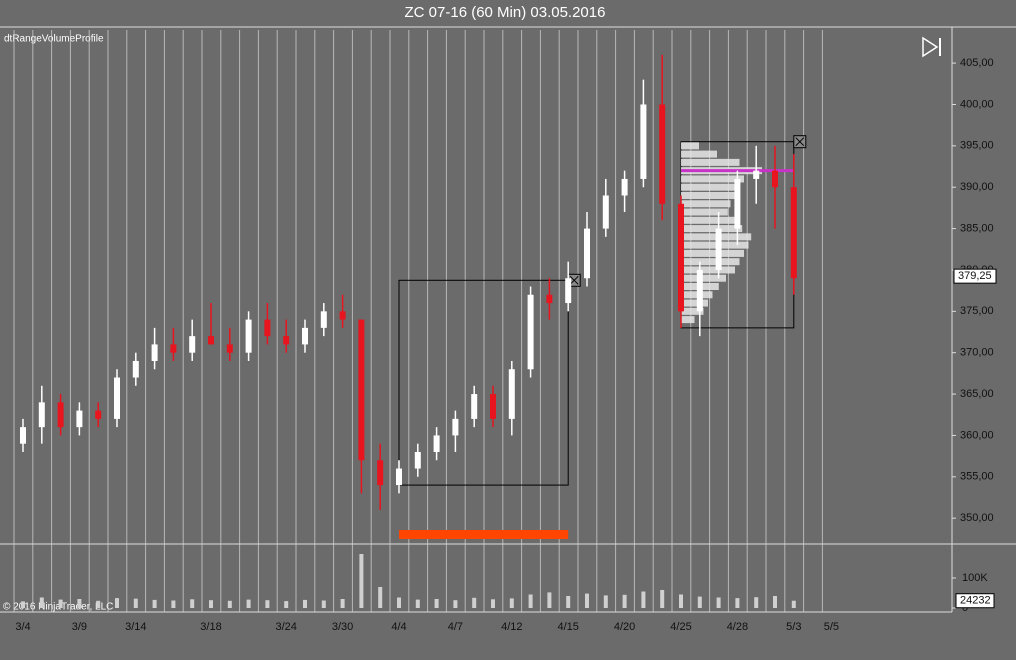  Describe the element at coordinates (624, 627) in the screenshot. I see `x-tick-label: 4/20` at that location.